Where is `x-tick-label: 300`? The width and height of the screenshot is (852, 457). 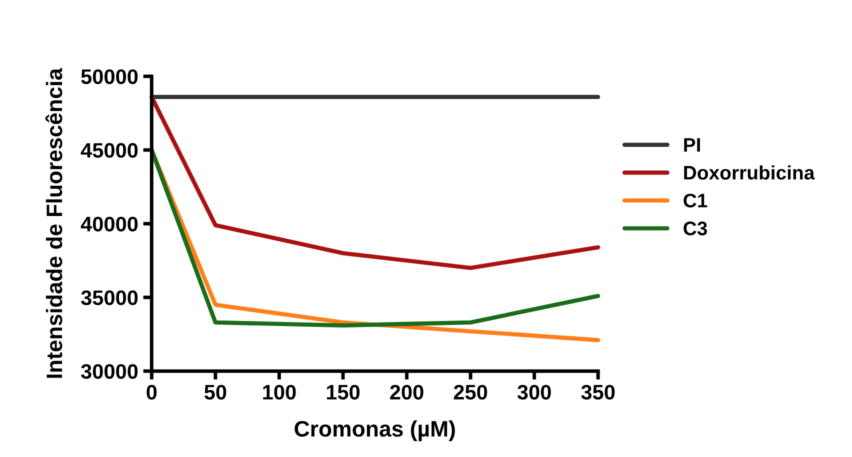
x-tick-label: 300 is located at coordinates (534, 392).